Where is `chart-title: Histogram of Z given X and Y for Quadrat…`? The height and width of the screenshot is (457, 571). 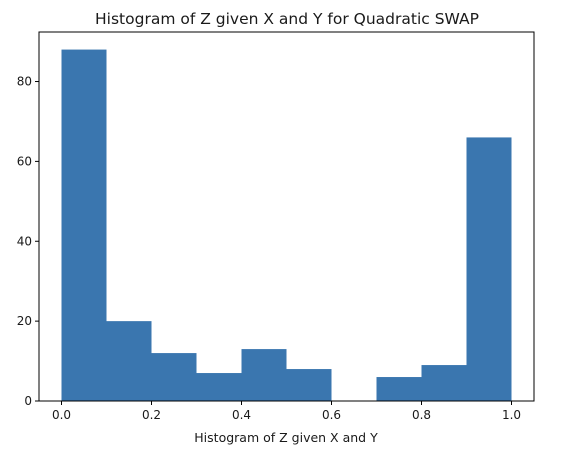 chart-title: Histogram of Z given X and Y for Quadrat… is located at coordinates (287, 19).